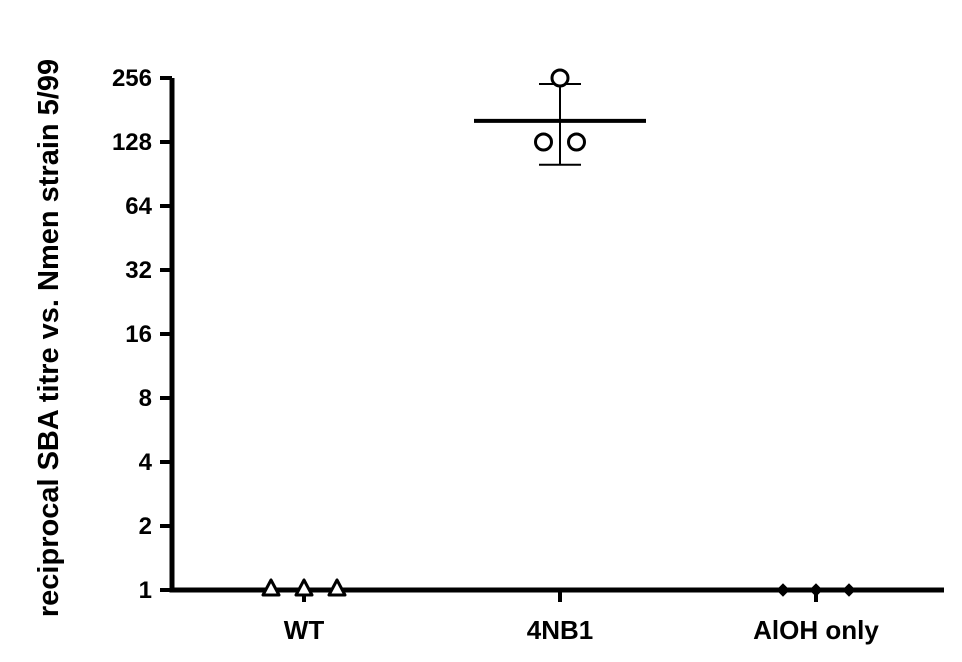 This screenshot has width=962, height=662. Describe the element at coordinates (132, 142) in the screenshot. I see `y-tick-label: 128` at that location.